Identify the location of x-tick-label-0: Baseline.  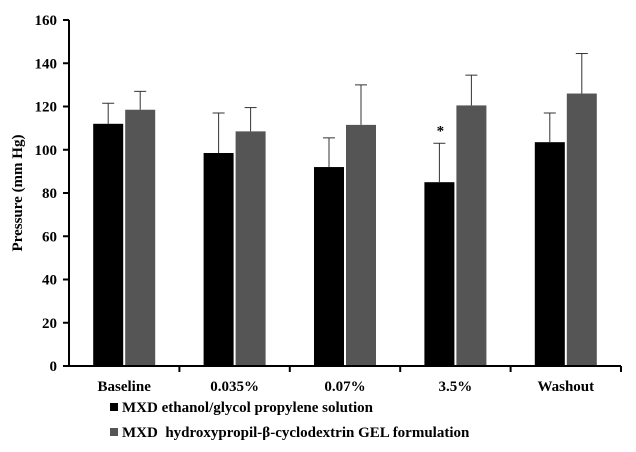
(125, 387).